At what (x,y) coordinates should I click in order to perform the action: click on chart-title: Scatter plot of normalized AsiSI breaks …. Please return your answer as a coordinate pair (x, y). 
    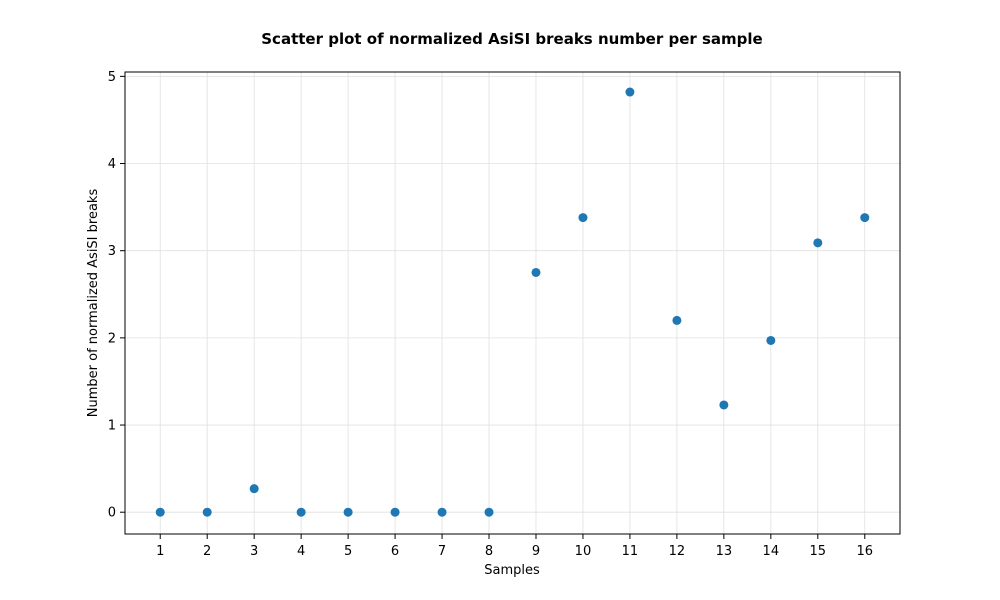
    Looking at the image, I should click on (511, 39).